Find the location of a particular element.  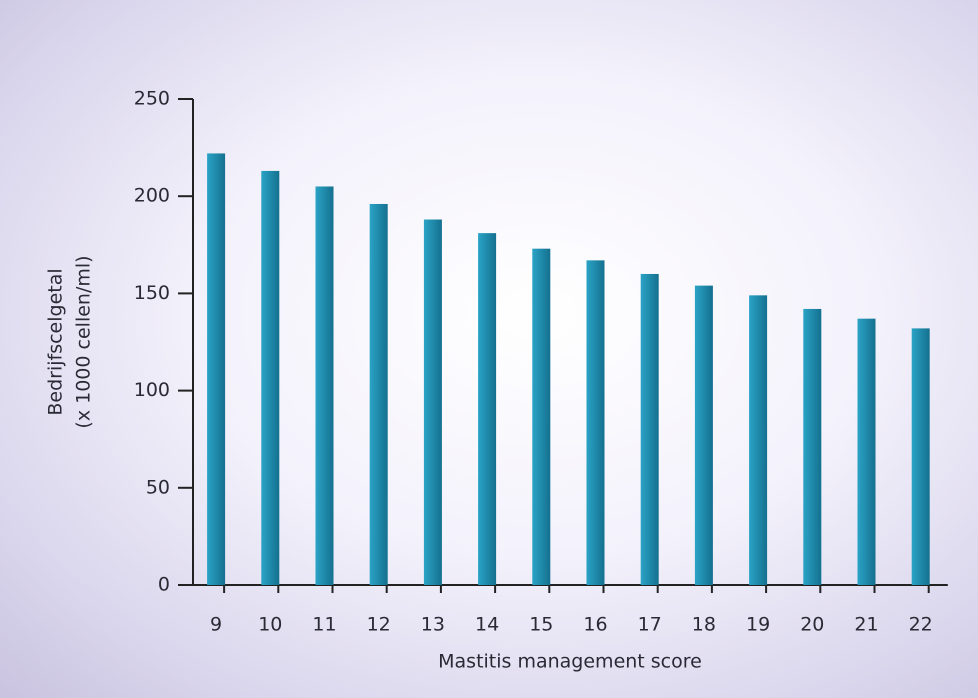

x-tick-label: 20 is located at coordinates (812, 625).